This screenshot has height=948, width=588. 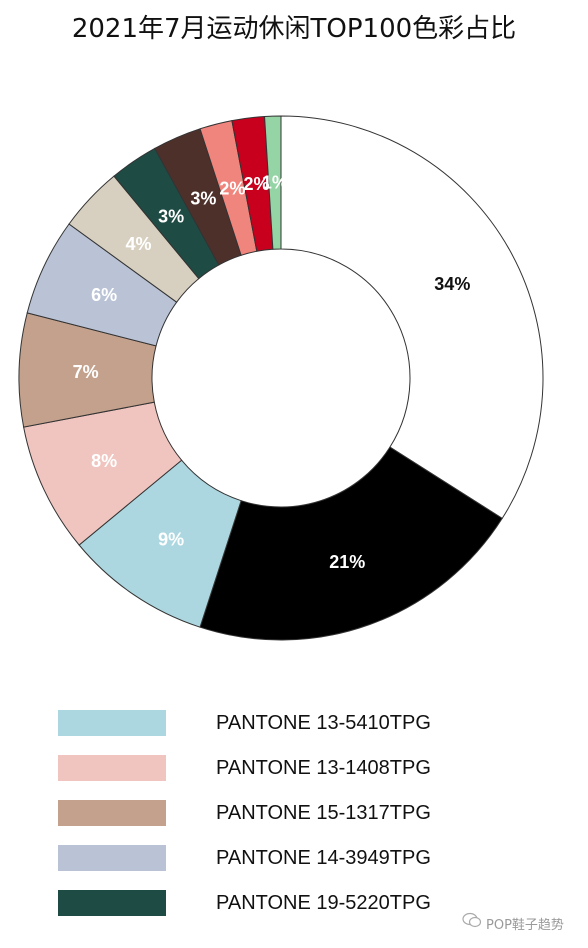 I want to click on legend-item: PANTONE 13-5410TPG, so click(x=298, y=722).